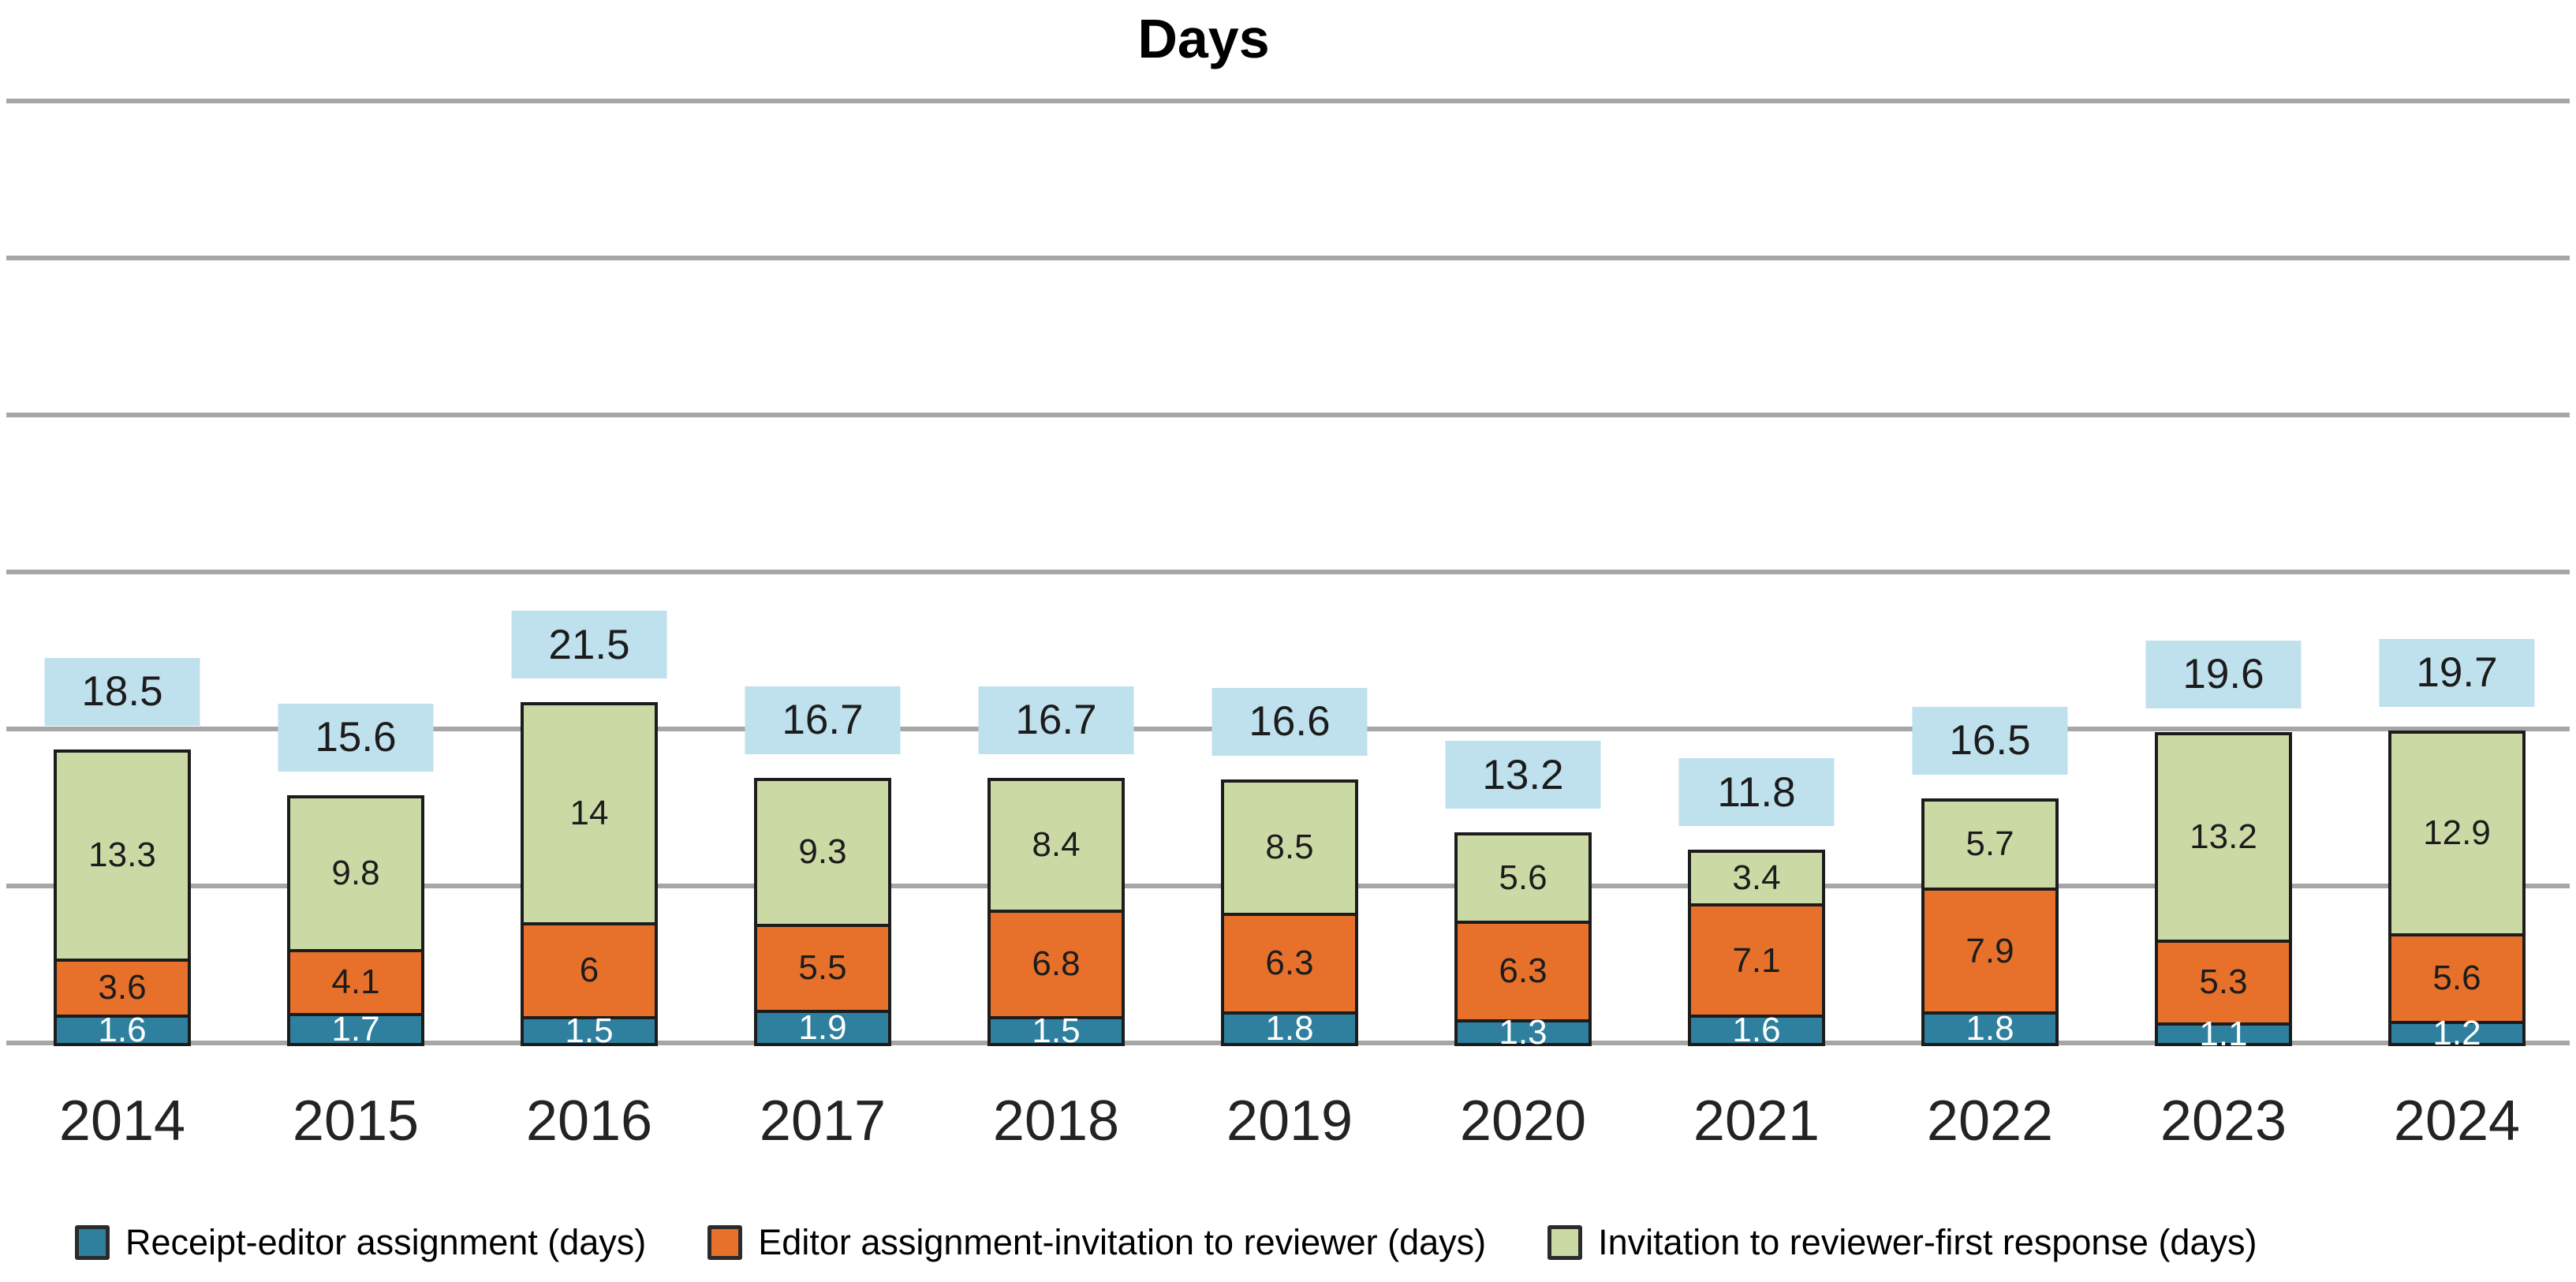 The width and height of the screenshot is (2576, 1282). I want to click on segment-value-label: 3.4, so click(1756, 878).